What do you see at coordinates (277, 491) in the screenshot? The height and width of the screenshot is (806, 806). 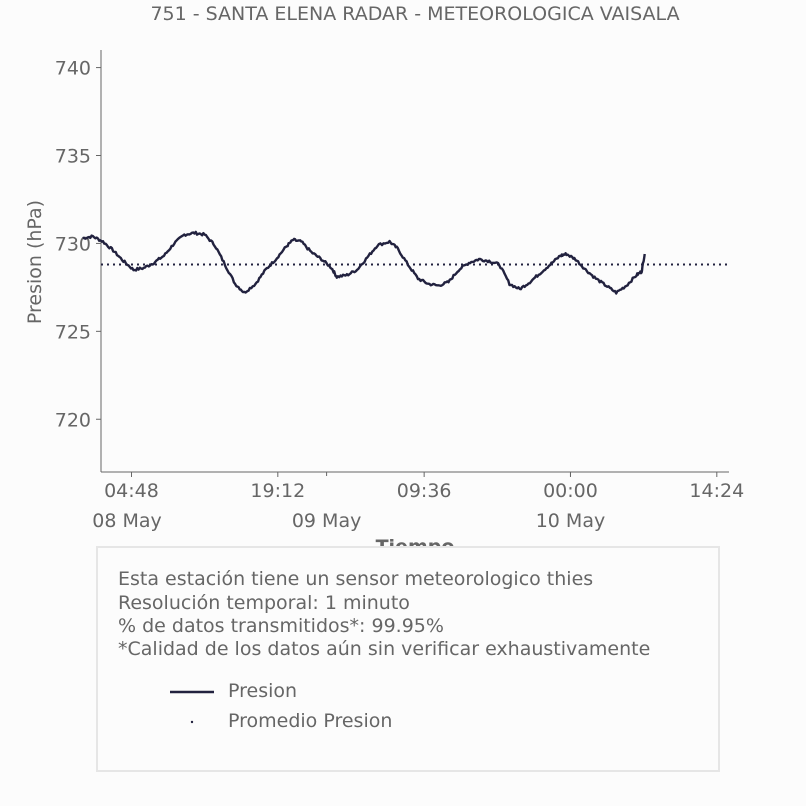 I see `x-tick-label: 19:12` at bounding box center [277, 491].